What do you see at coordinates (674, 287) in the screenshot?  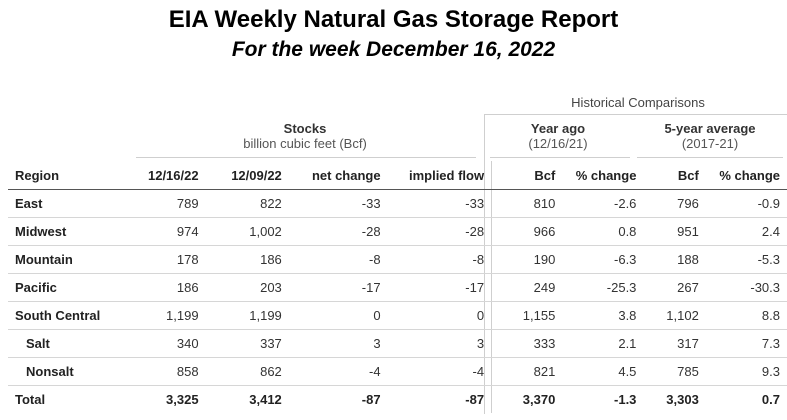 I see `five-year-bcf-cell: 267` at bounding box center [674, 287].